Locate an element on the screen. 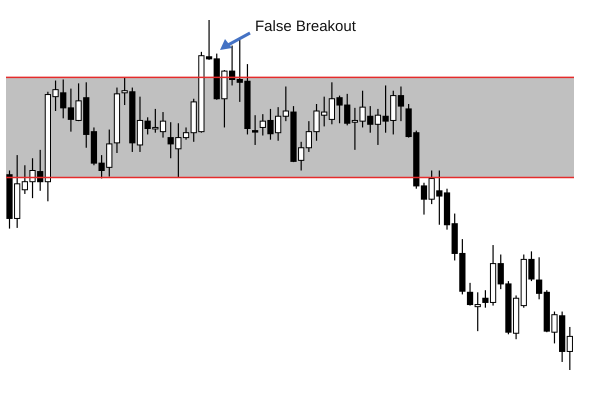 This screenshot has width=600, height=400. candlestick is located at coordinates (255, 130).